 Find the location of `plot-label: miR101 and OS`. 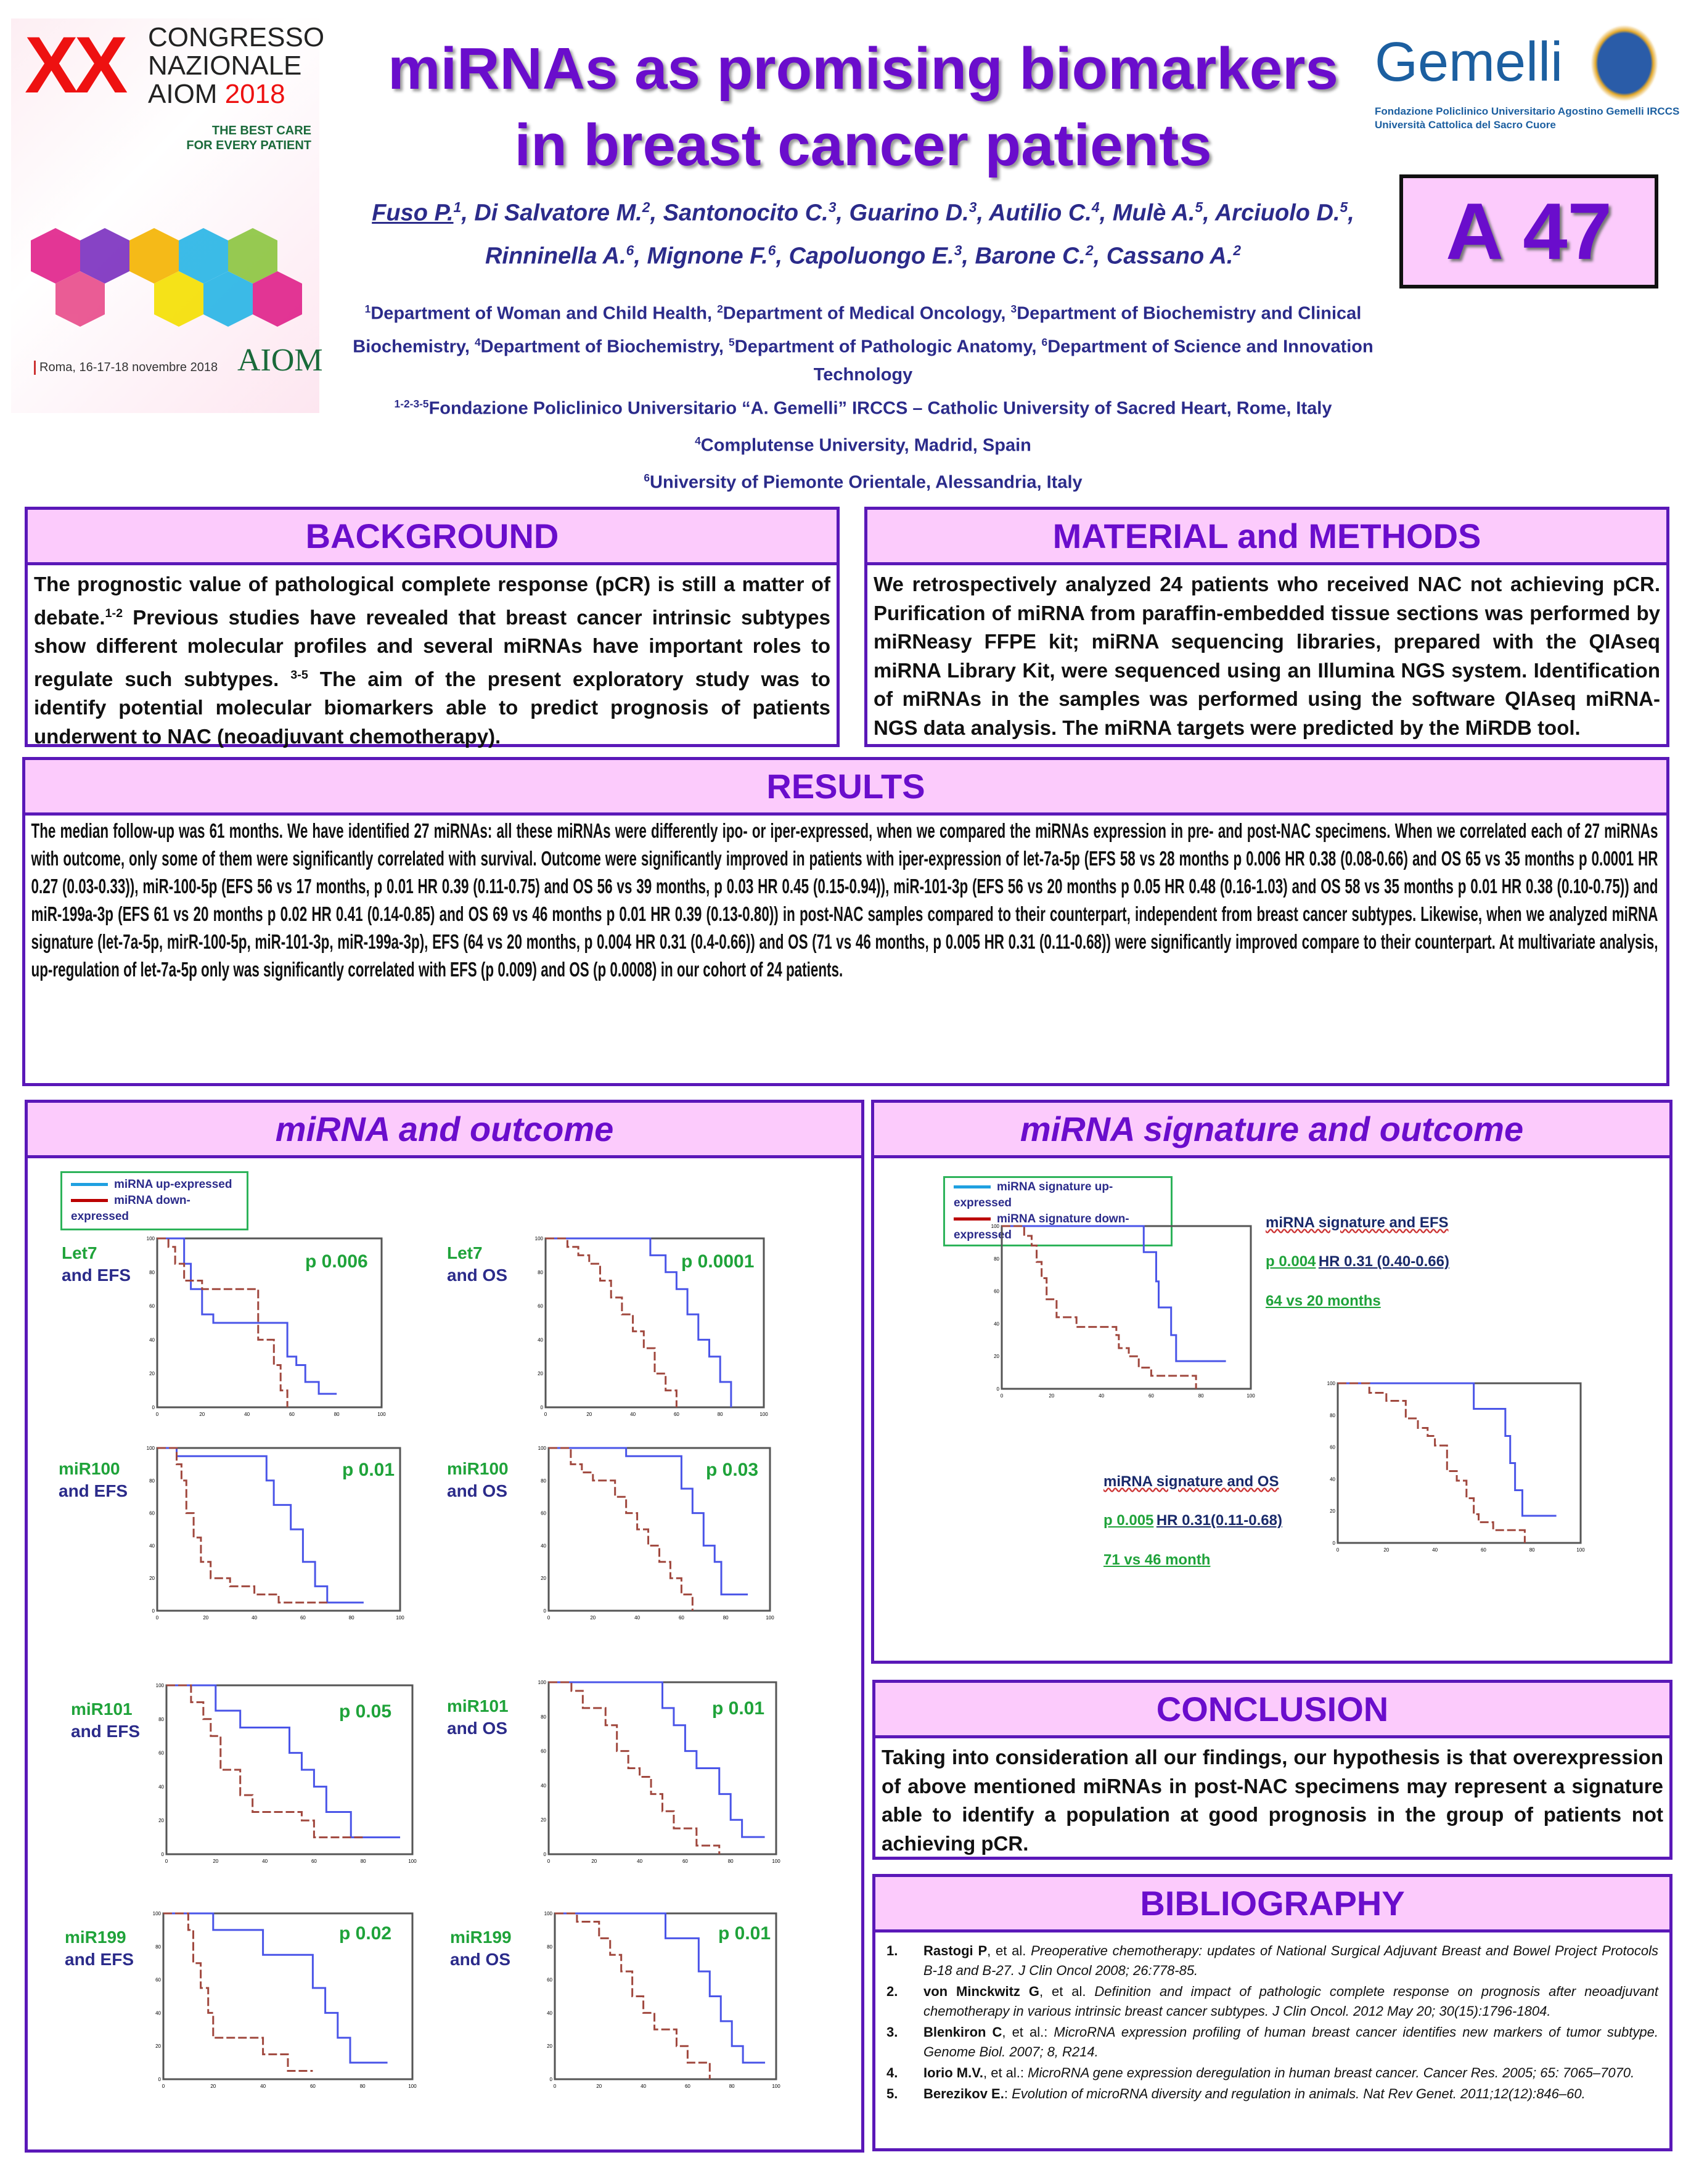

plot-label: miR101 and OS is located at coordinates (478, 1717).